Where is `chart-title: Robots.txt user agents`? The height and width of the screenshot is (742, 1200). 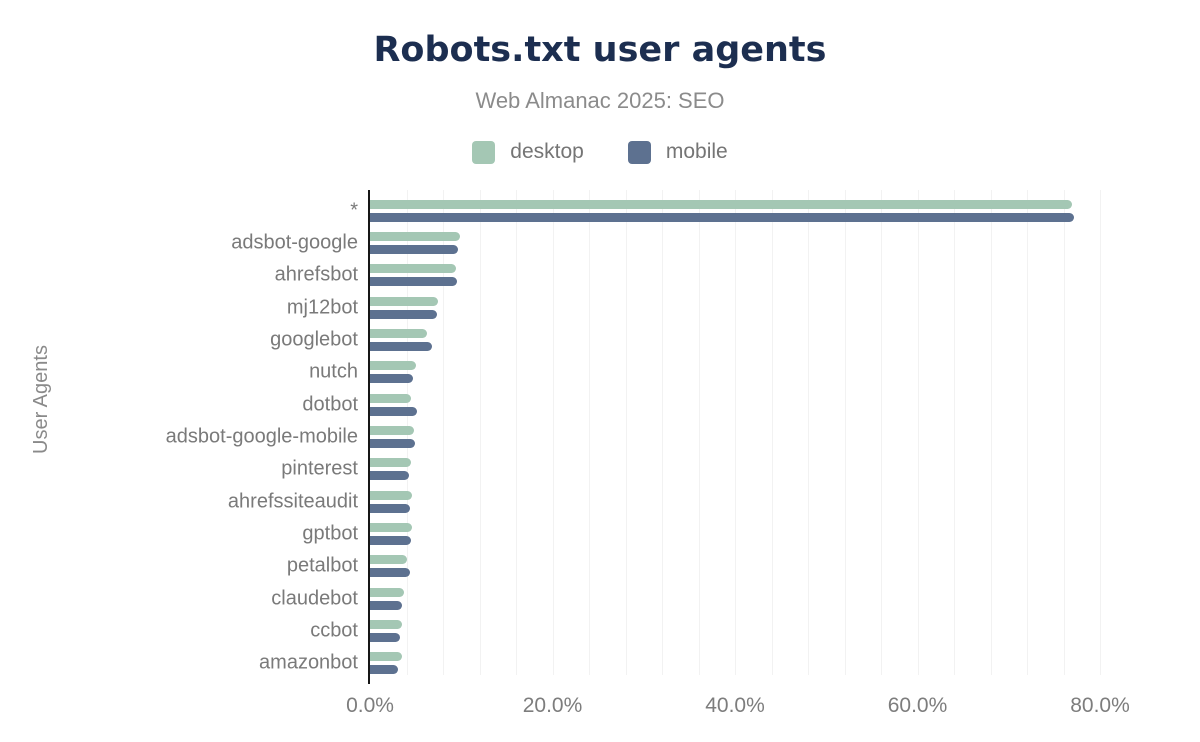
chart-title: Robots.txt user agents is located at coordinates (600, 50).